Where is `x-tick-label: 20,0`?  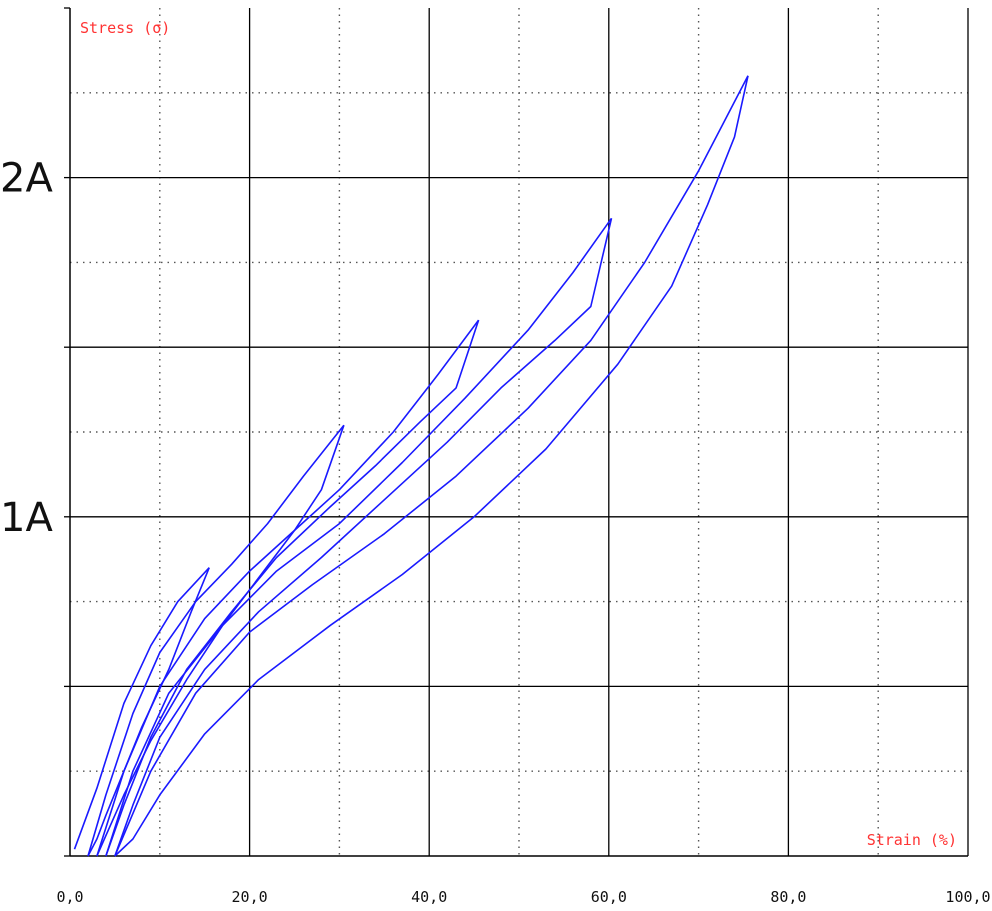 x-tick-label: 20,0 is located at coordinates (250, 897).